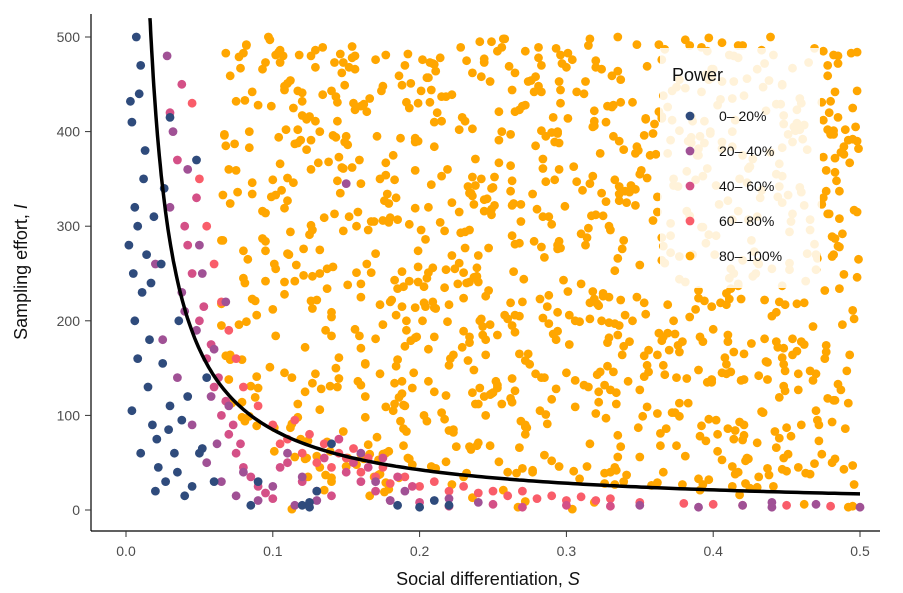 The width and height of the screenshot is (903, 593). What do you see at coordinates (733, 186) in the screenshot?
I see `legend-entries: 0– 20% 20– 40% 40– 60% 60– 80% 80– 100%` at bounding box center [733, 186].